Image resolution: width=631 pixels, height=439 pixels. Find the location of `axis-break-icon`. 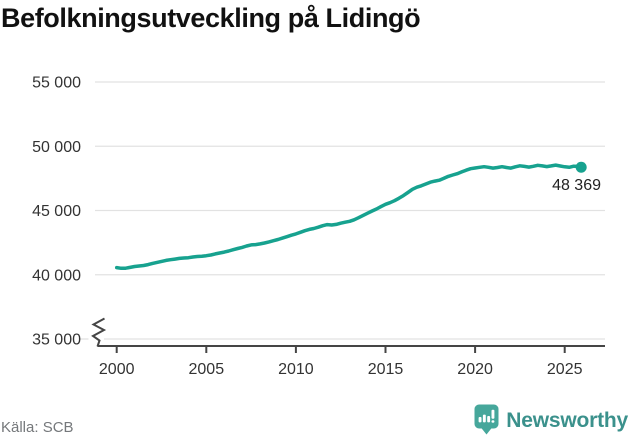

axis-break-icon is located at coordinates (99, 332).